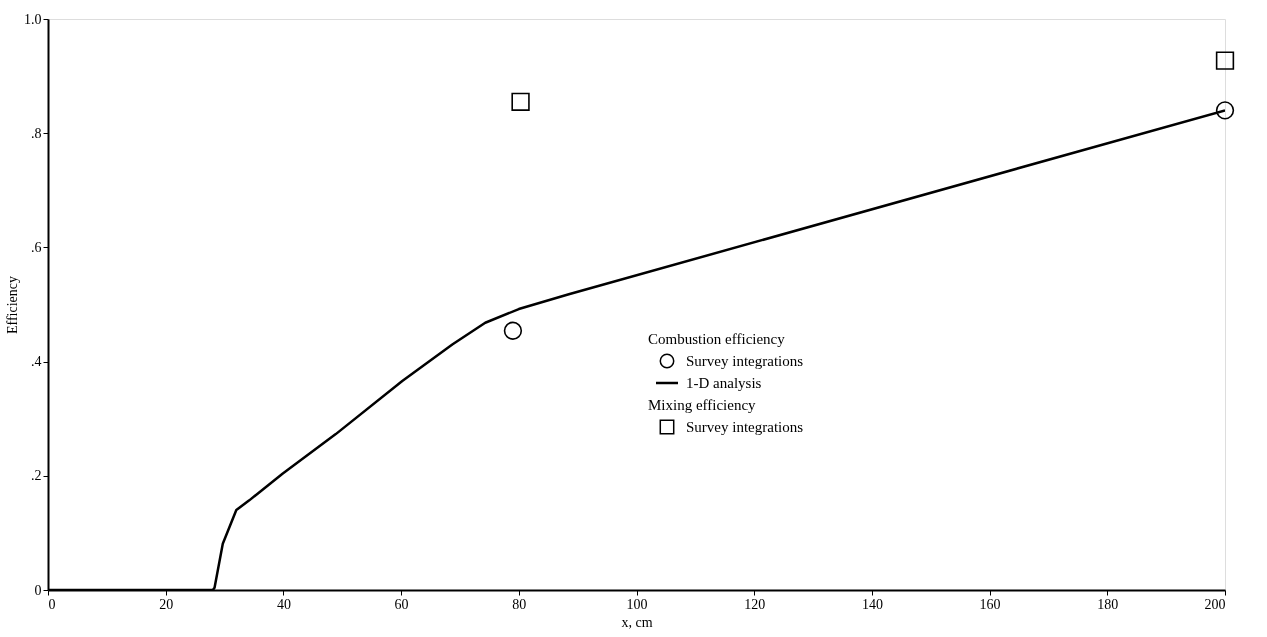 This screenshot has height=637, width=1267. I want to click on y-tick-label: .6, so click(36, 247).